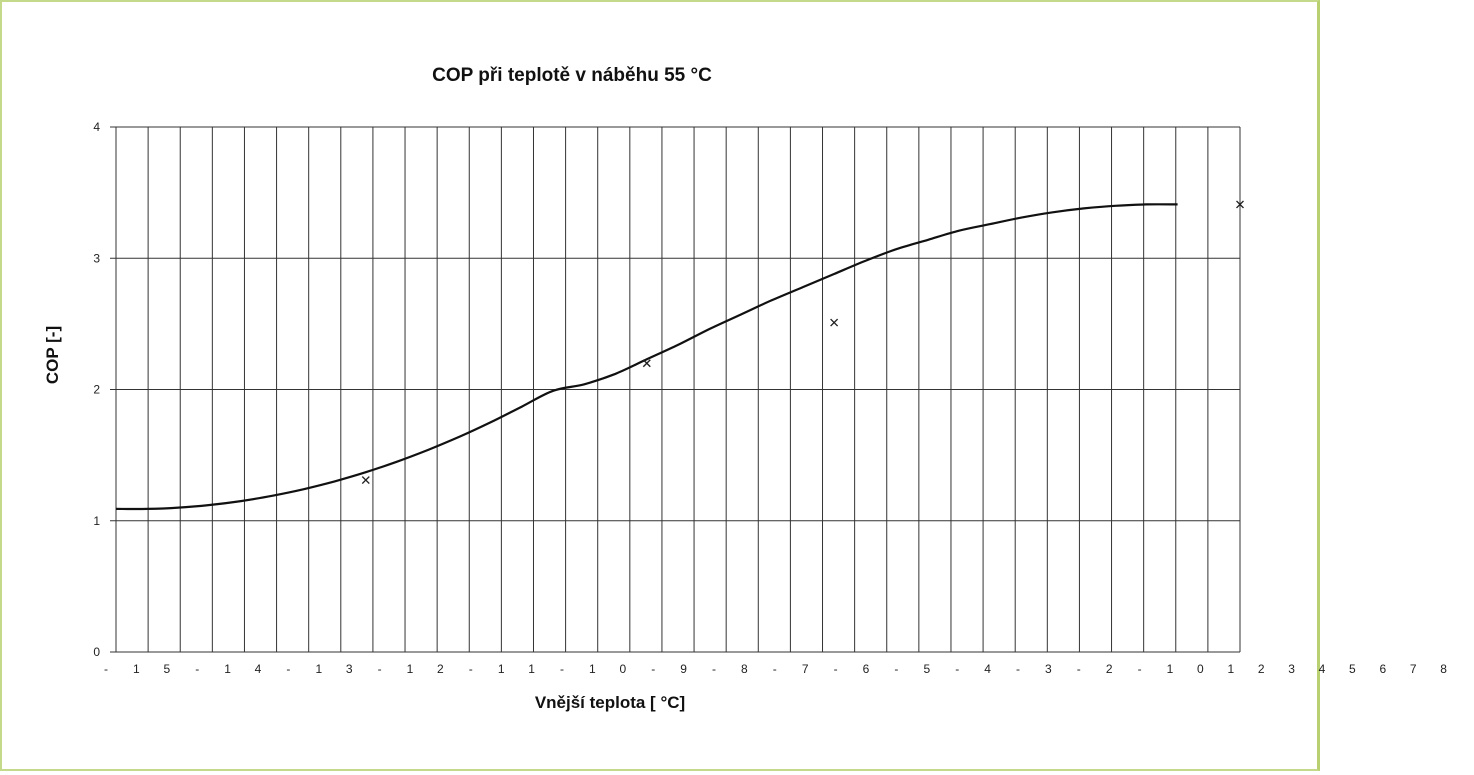 The height and width of the screenshot is (775, 1474). Describe the element at coordinates (96, 258) in the screenshot. I see `y-tick-label: 3` at that location.